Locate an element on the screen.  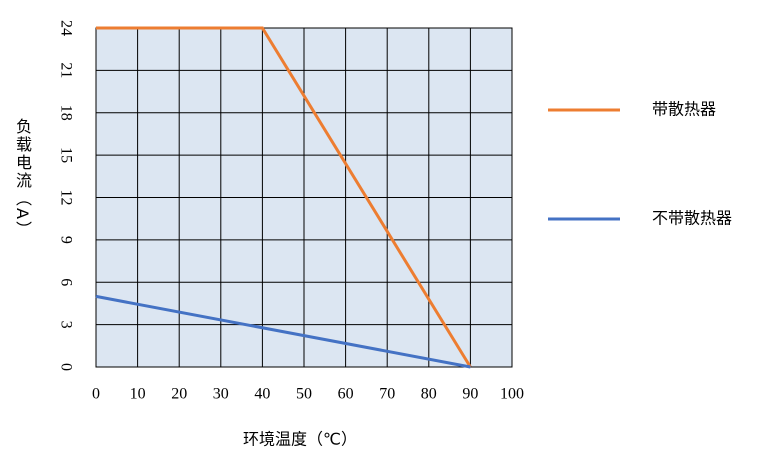
legend-label: 不带散热器 is located at coordinates (692, 218).